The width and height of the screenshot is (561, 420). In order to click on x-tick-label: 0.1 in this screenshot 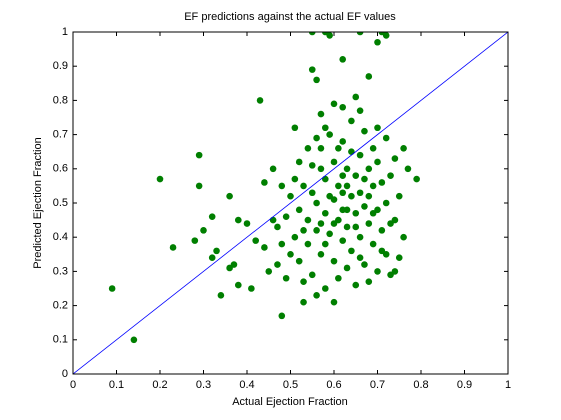, I will do `click(116, 385)`.